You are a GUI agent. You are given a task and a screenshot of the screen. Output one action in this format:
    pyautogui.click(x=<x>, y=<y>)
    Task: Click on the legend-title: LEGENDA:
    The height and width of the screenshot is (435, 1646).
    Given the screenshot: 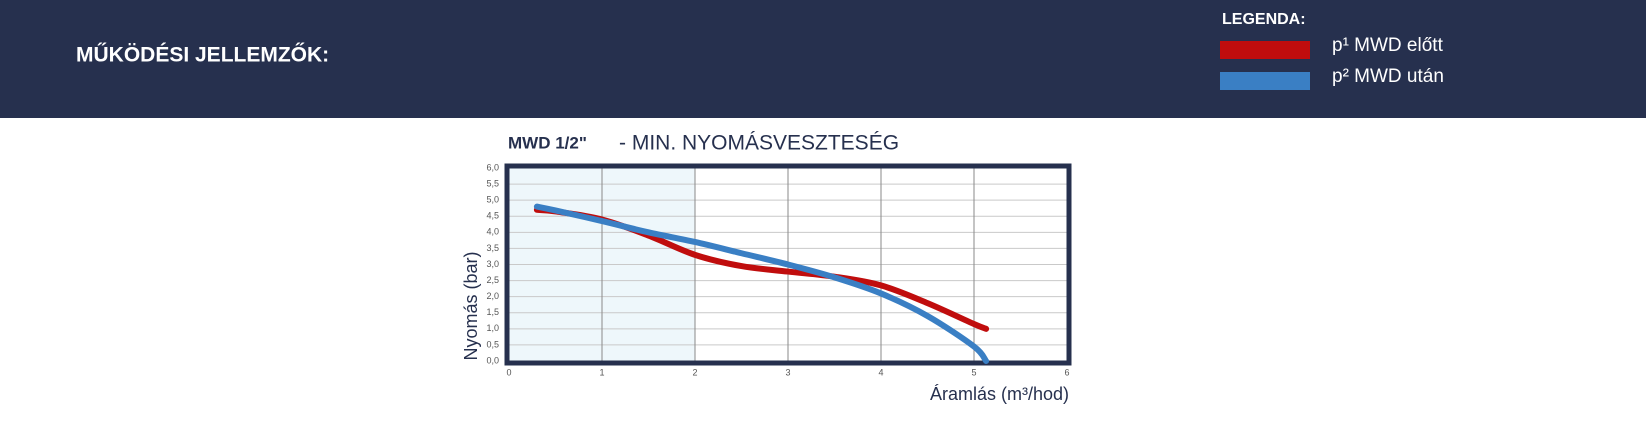 What is the action you would take?
    pyautogui.click(x=1264, y=19)
    